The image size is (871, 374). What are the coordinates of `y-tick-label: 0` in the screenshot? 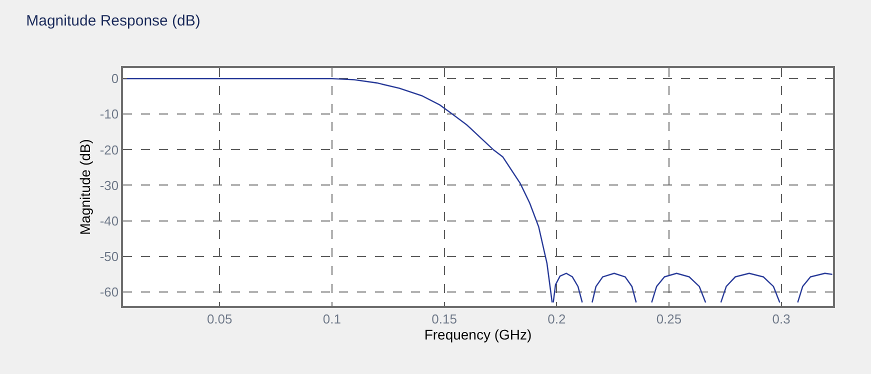 It's located at (115, 78).